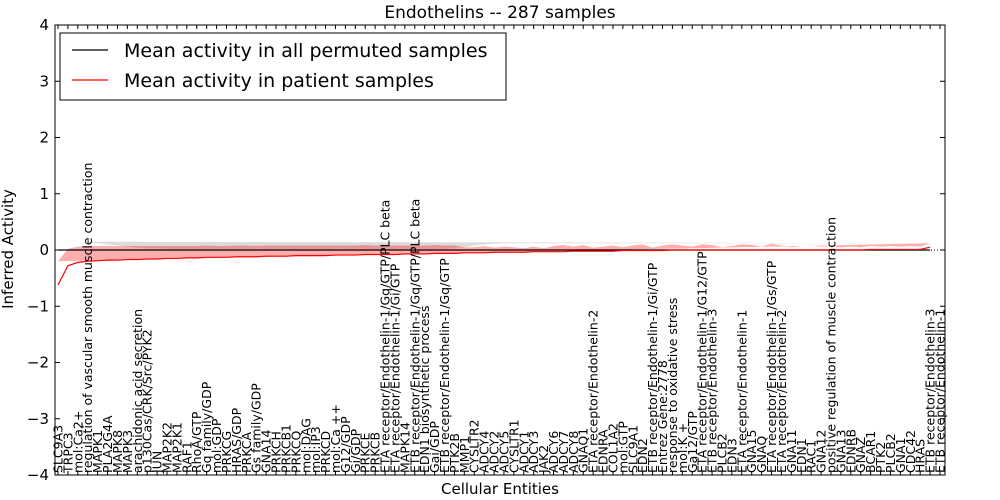  What do you see at coordinates (771, 366) in the screenshot?
I see `x-tick-label: ETA receptor/Endothelin-1/Gs/GTP` at bounding box center [771, 366].